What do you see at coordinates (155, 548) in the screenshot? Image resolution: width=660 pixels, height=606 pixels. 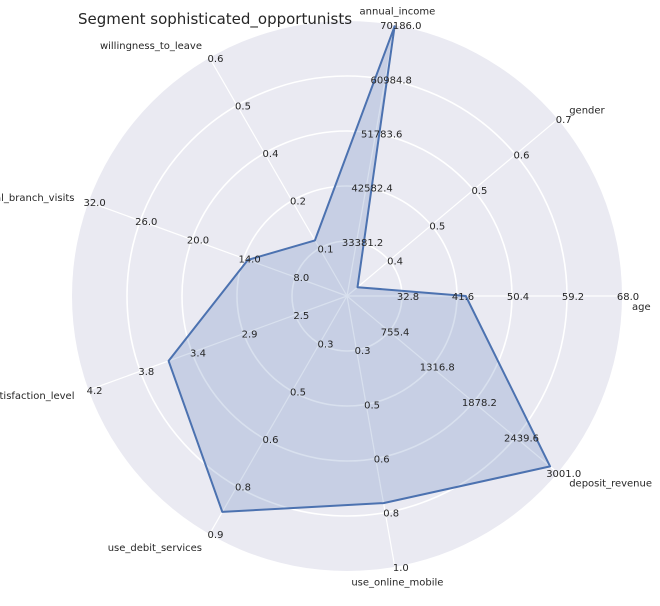 I see `axis-label-use_debit_services: use_debit_services` at bounding box center [155, 548].